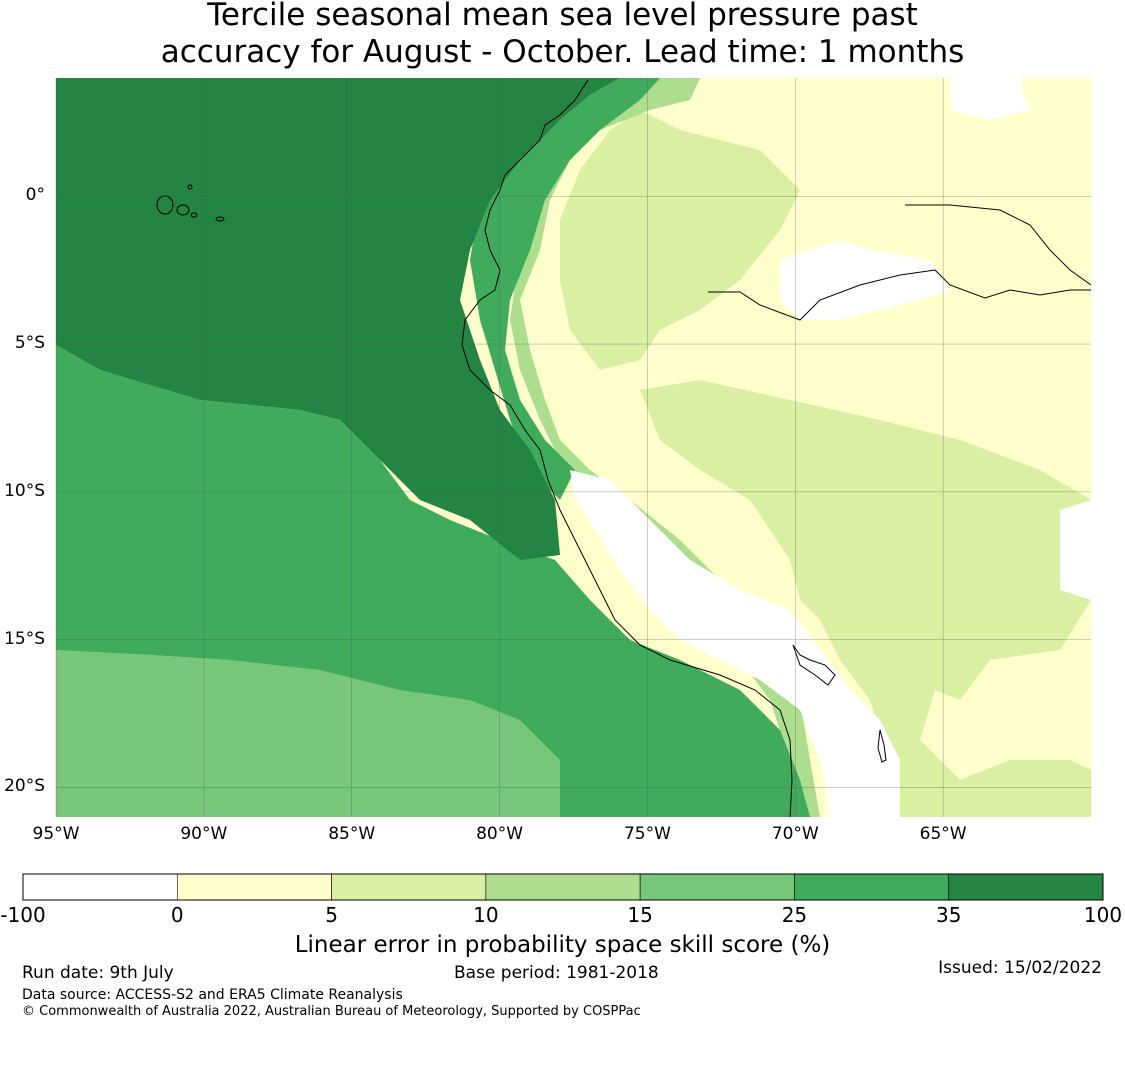  I want to click on zone-below-0-east, so click(1075, 550).